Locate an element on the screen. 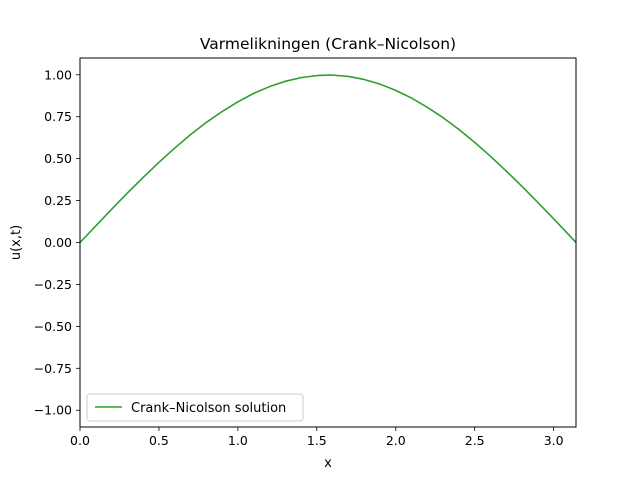  y-tick-label: 0.50 is located at coordinates (58, 158).